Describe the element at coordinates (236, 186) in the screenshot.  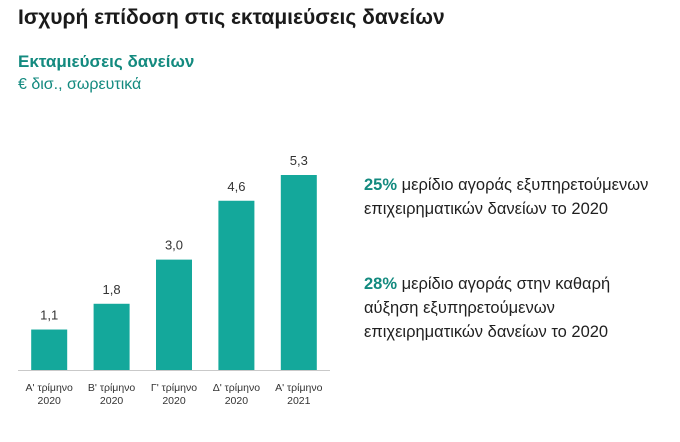
I see `bar-value-label: 4,6` at that location.